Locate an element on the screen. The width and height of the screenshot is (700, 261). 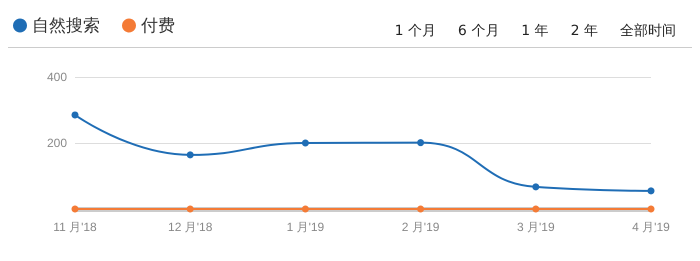
legend-label: 付费 is located at coordinates (157, 25).